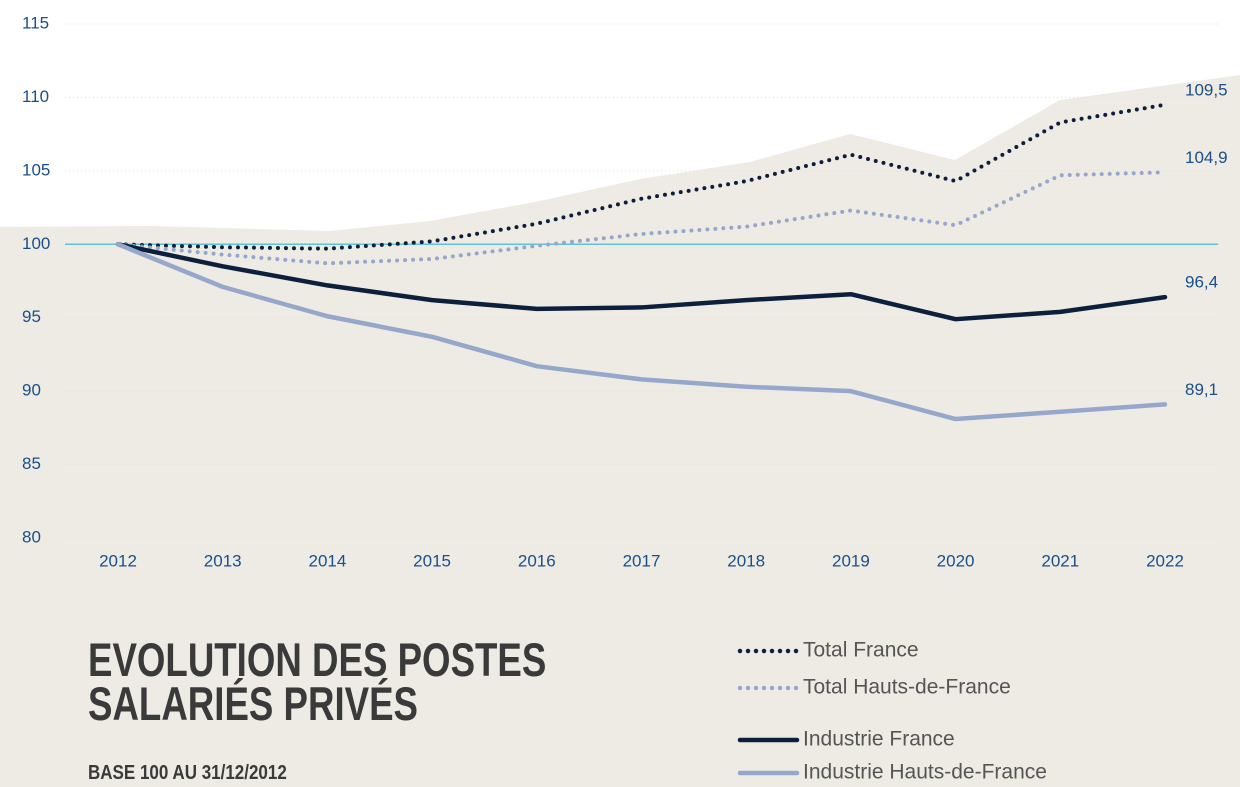 The image size is (1240, 787). What do you see at coordinates (31, 316) in the screenshot?
I see `y-tick-label: 95` at bounding box center [31, 316].